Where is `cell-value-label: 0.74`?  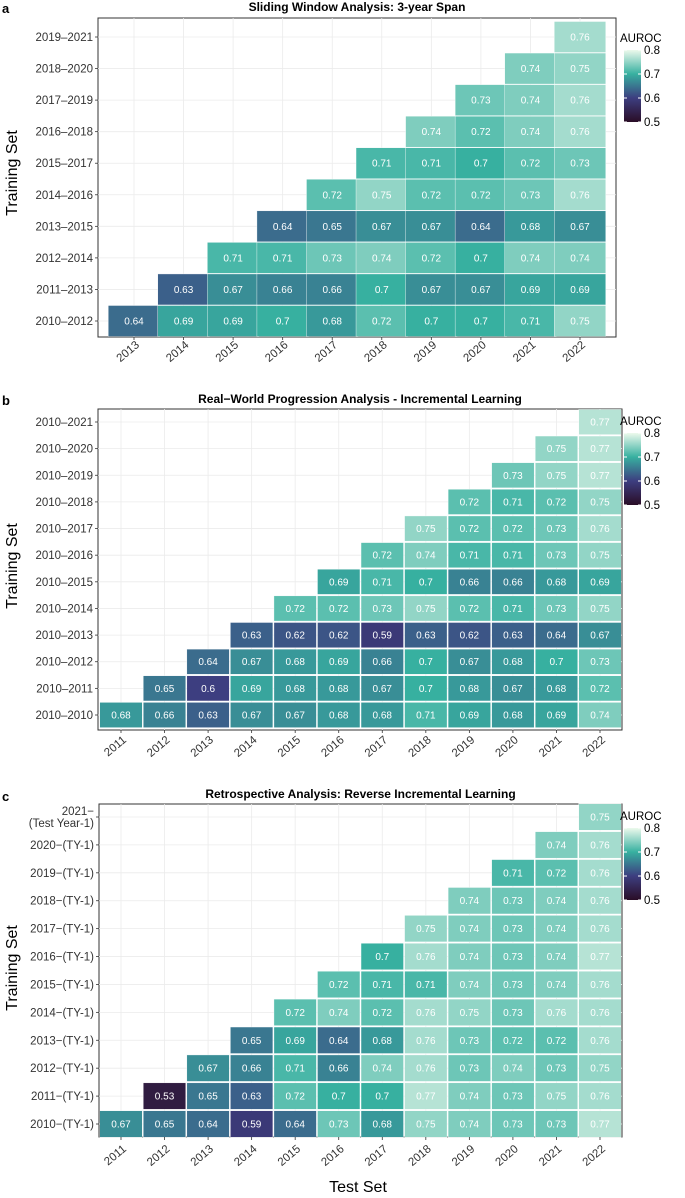
cell-value-label: 0.74 is located at coordinates (426, 556).